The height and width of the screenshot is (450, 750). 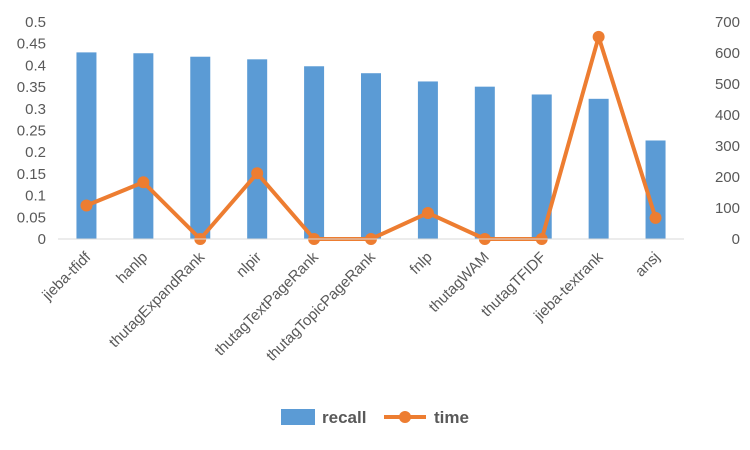 What do you see at coordinates (35, 109) in the screenshot?
I see `left-axis-tick-label: 0.3` at bounding box center [35, 109].